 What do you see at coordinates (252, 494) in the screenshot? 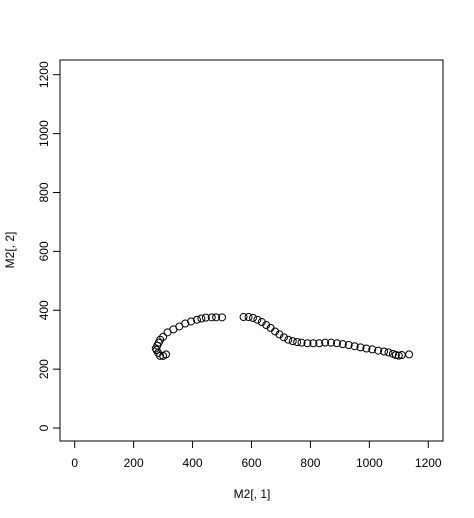
I see `x-axis-label: M2[, 1]` at bounding box center [252, 494].